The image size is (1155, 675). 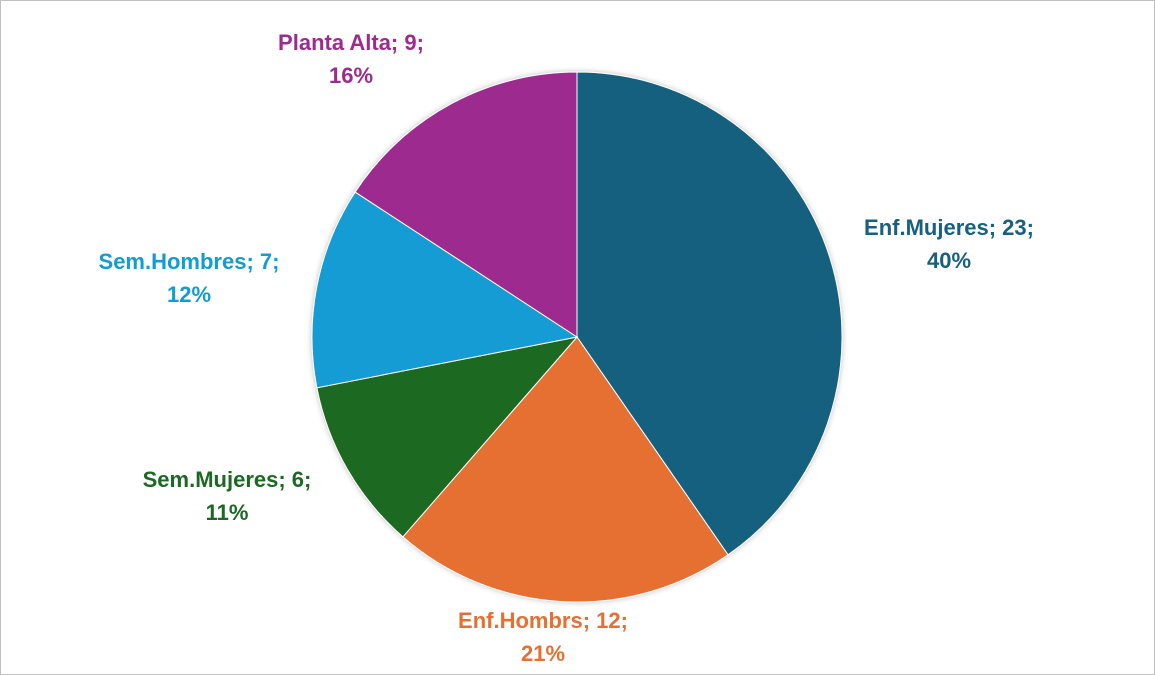 I want to click on pie-slice-planta-alta, so click(x=466, y=204).